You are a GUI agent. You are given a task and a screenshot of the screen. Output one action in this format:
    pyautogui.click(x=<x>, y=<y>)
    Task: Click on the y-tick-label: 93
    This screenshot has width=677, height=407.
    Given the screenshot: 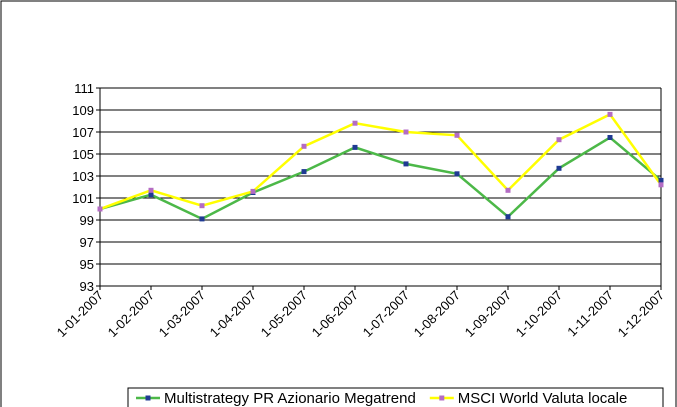 What is the action you would take?
    pyautogui.click(x=87, y=286)
    